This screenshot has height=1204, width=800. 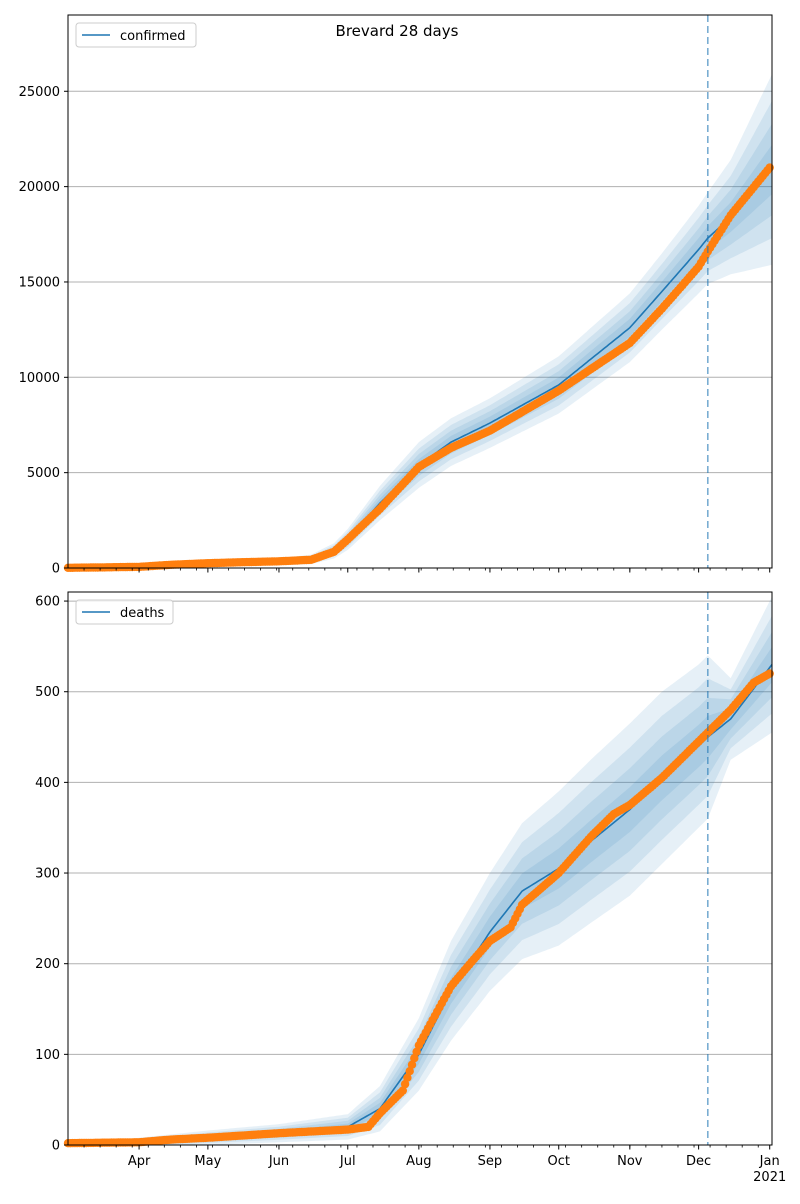 I want to click on x-tick-label: Nov, so click(x=630, y=1161).